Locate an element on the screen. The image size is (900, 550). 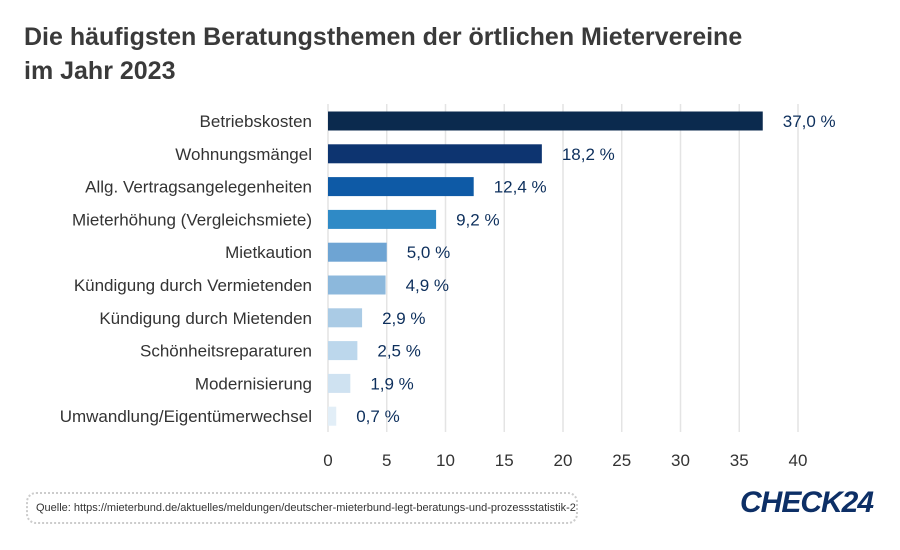
data-label: 5,0 % is located at coordinates (428, 252).